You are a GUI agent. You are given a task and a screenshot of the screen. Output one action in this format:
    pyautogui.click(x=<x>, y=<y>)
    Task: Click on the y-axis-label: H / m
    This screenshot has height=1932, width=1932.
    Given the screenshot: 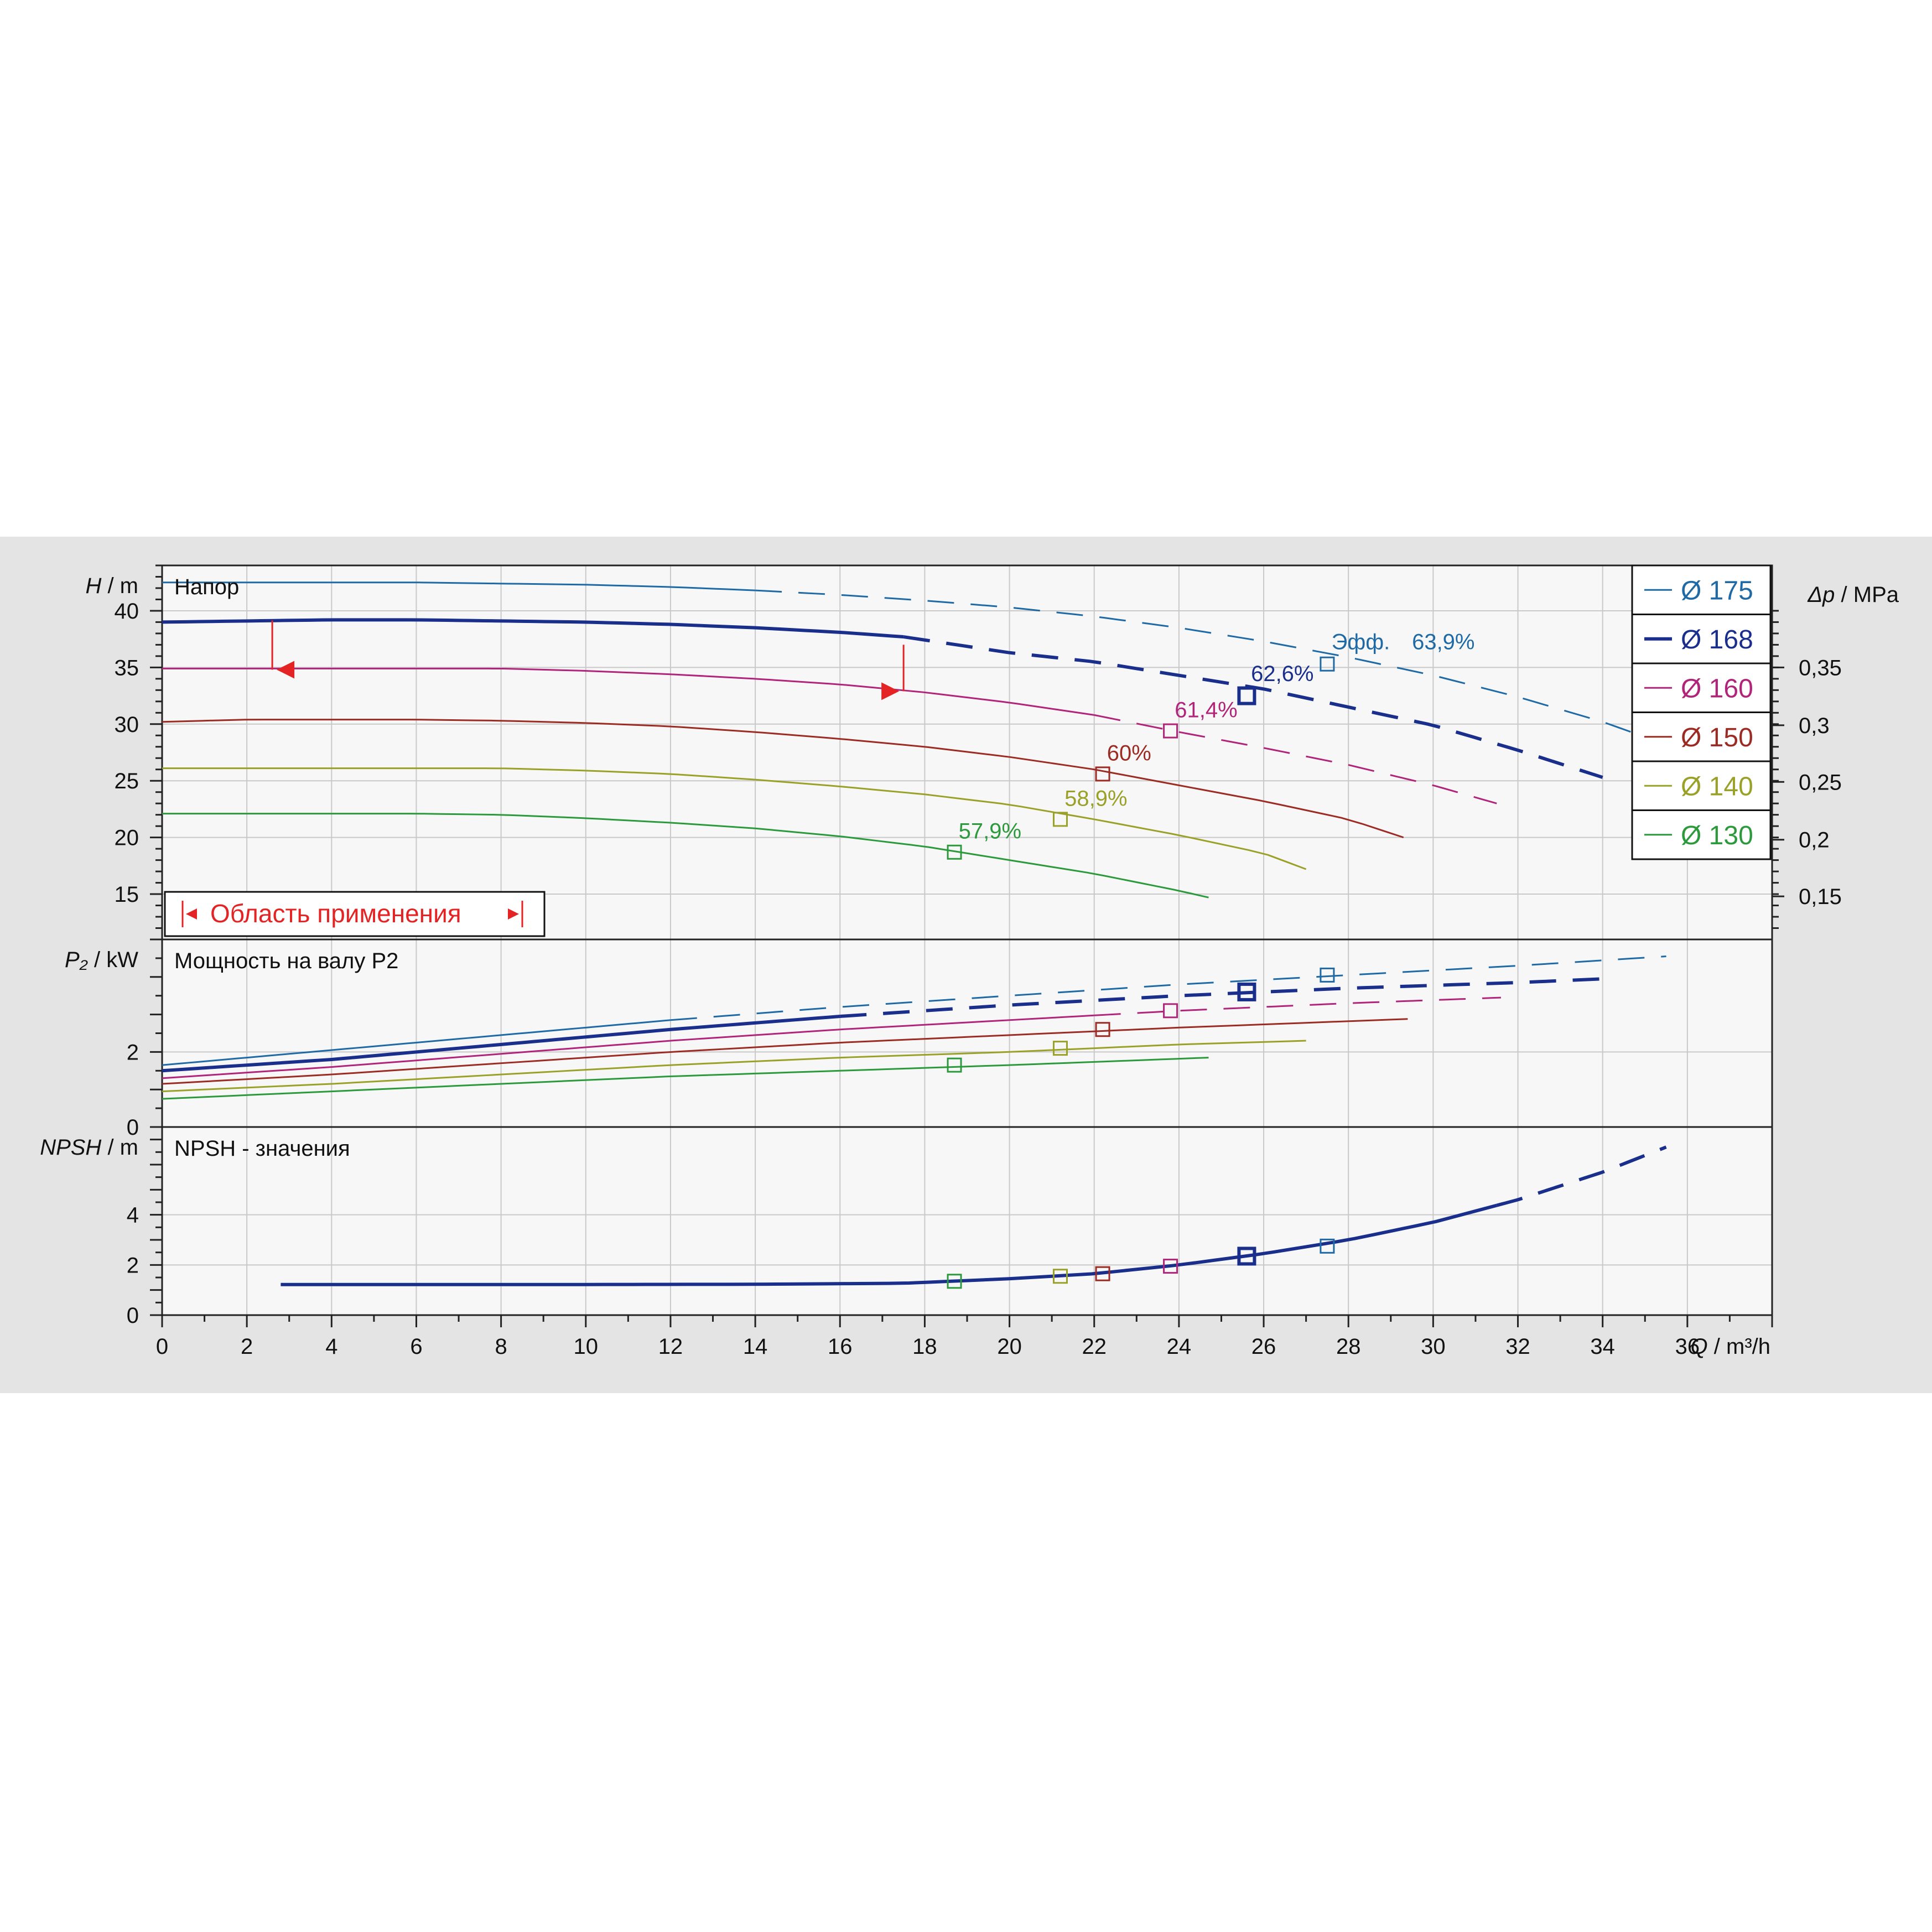 What is the action you would take?
    pyautogui.click(x=111, y=586)
    